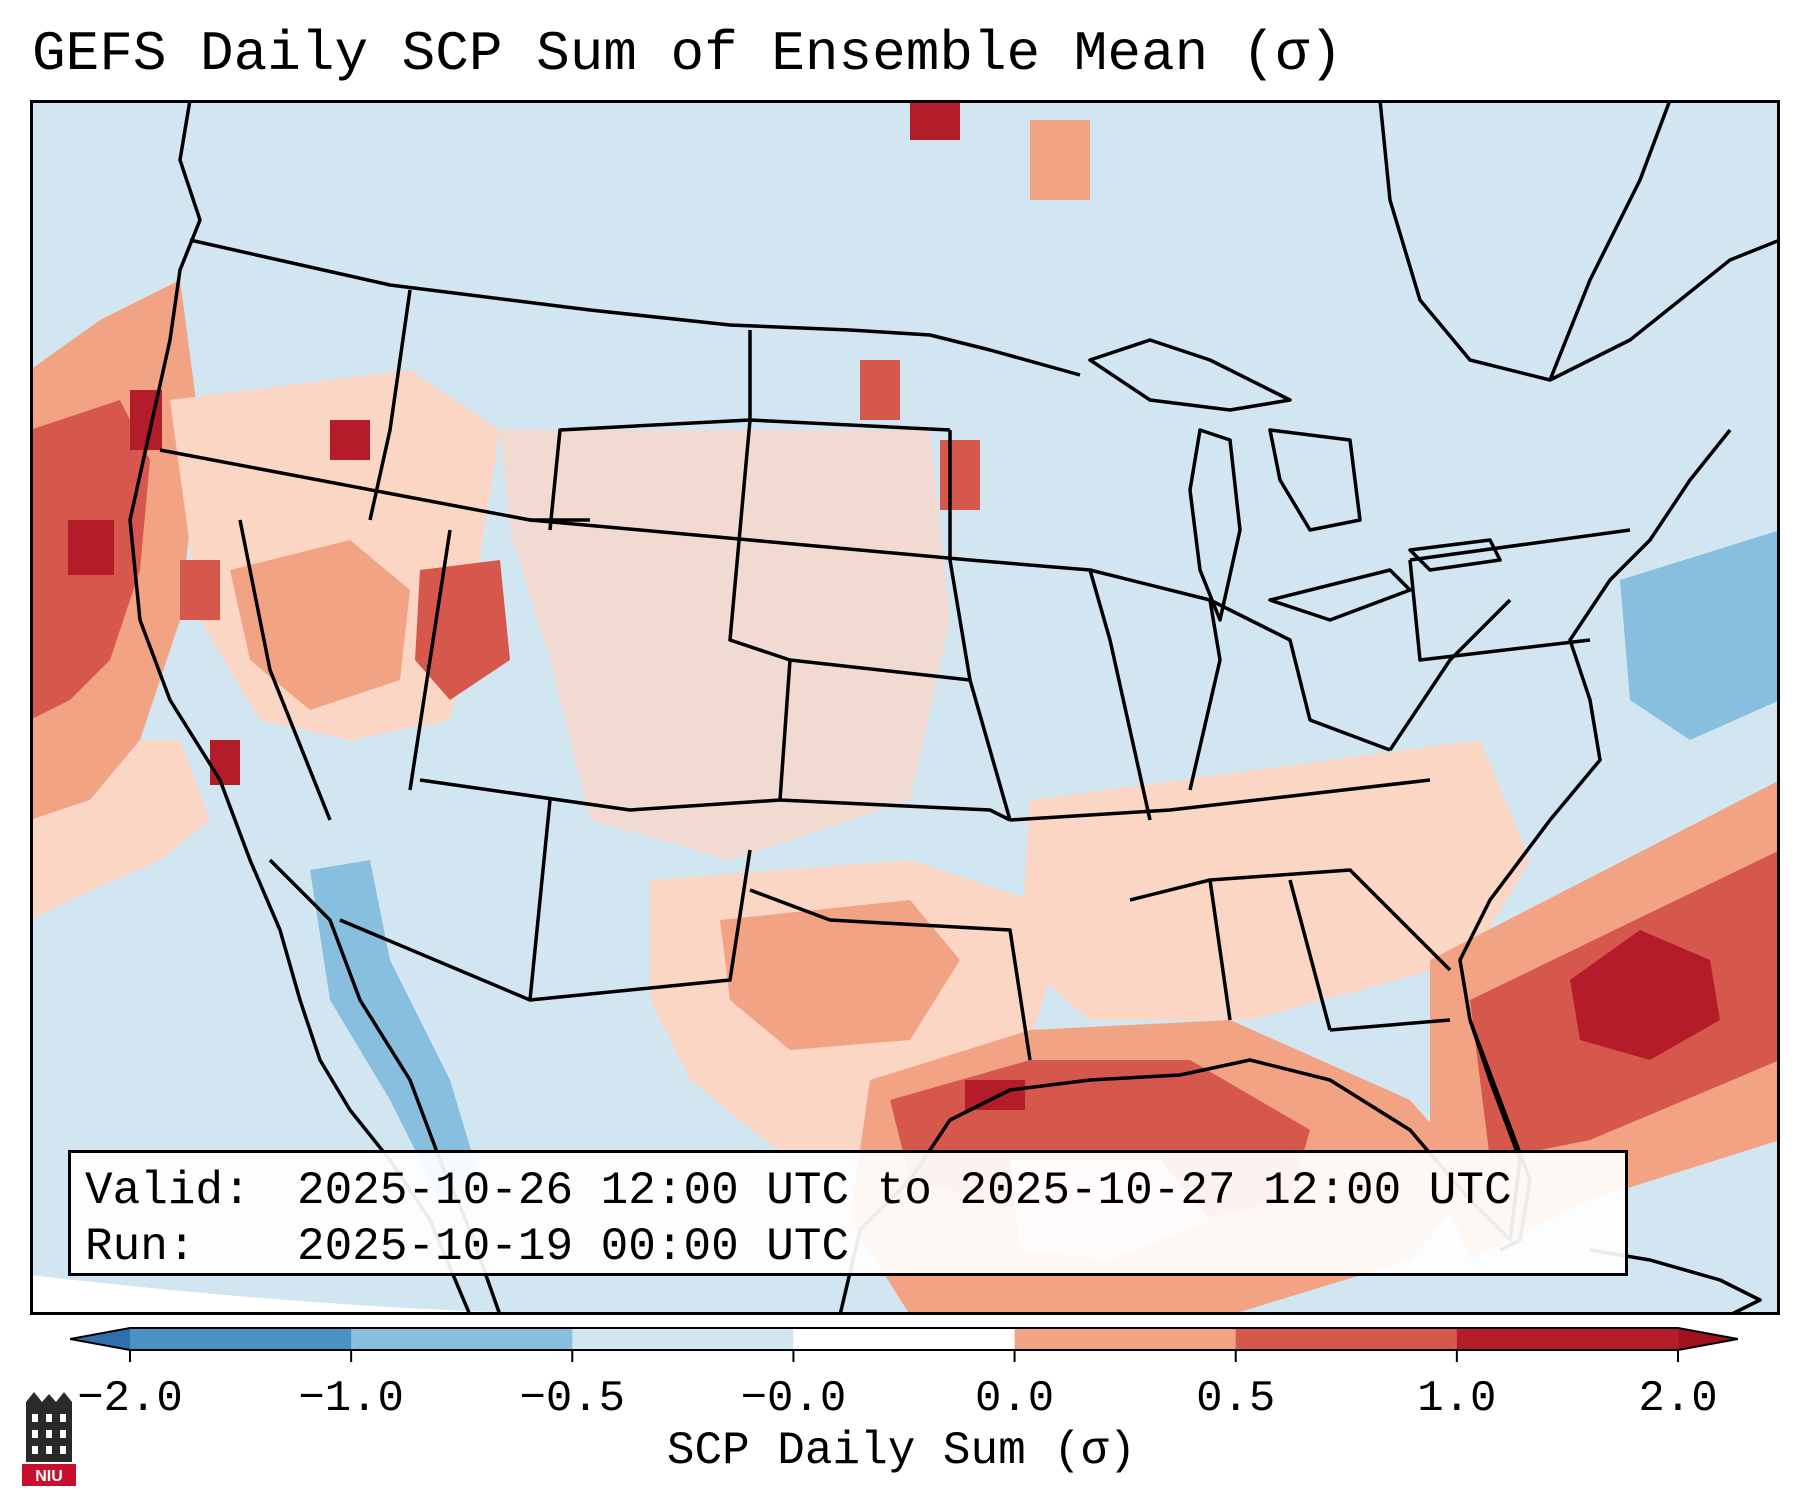  Describe the element at coordinates (1456, 1399) in the screenshot. I see `colorbar-tick-label: 1.0` at that location.